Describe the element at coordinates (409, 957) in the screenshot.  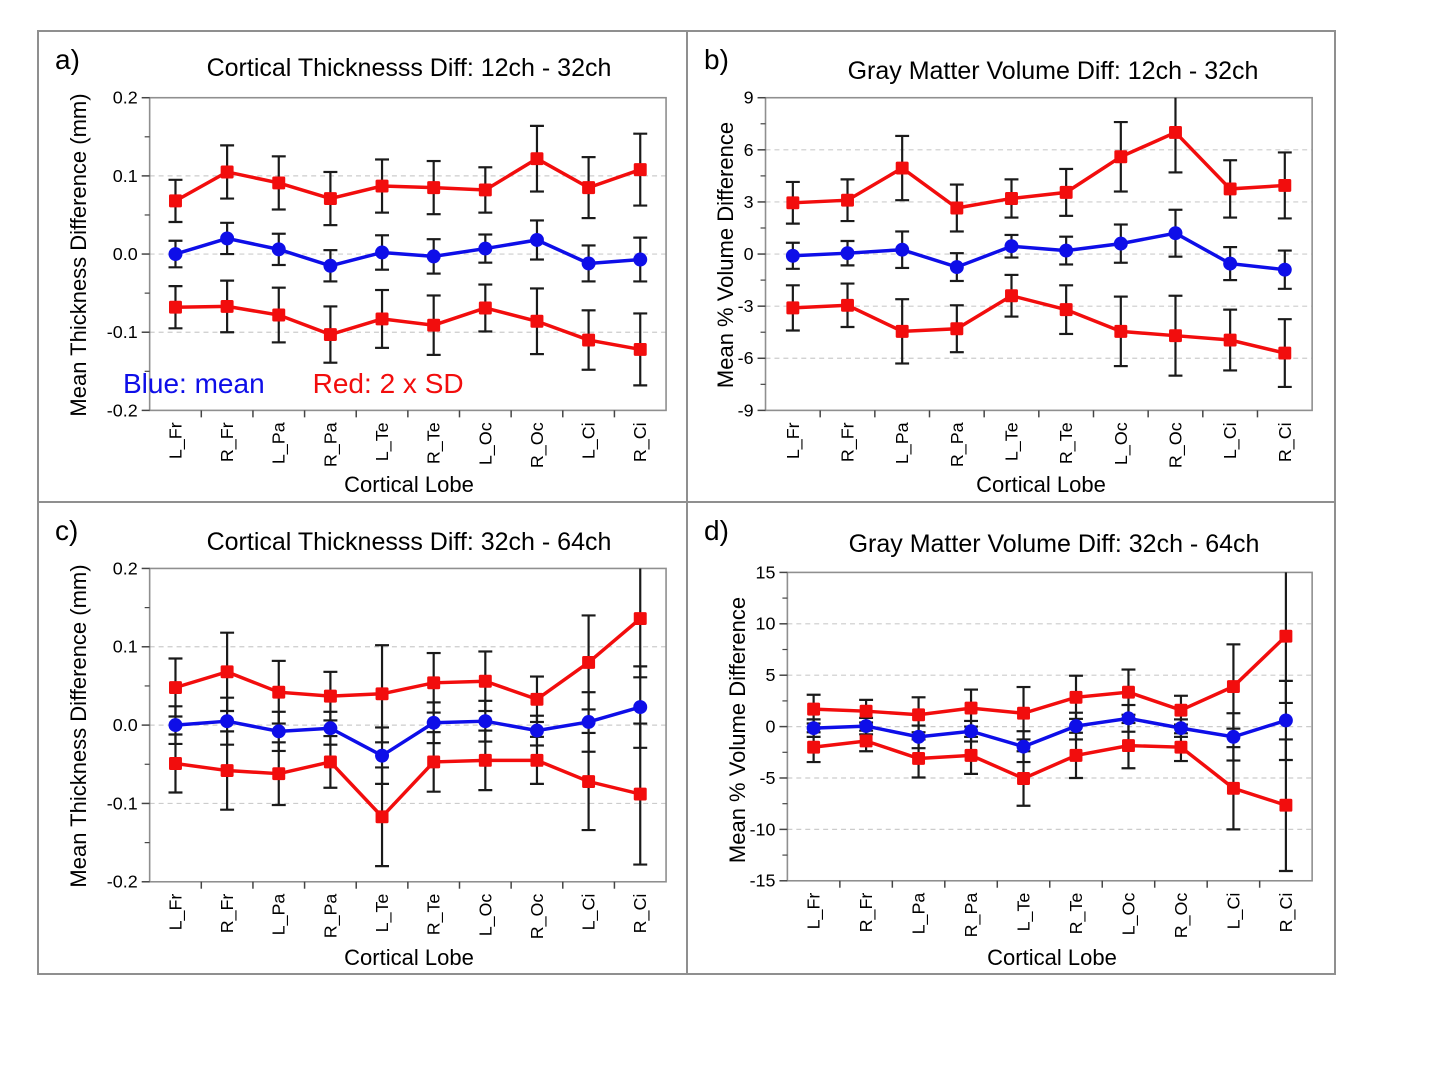
I see `x-axis-title-c: Cortical Lobe` at that location.